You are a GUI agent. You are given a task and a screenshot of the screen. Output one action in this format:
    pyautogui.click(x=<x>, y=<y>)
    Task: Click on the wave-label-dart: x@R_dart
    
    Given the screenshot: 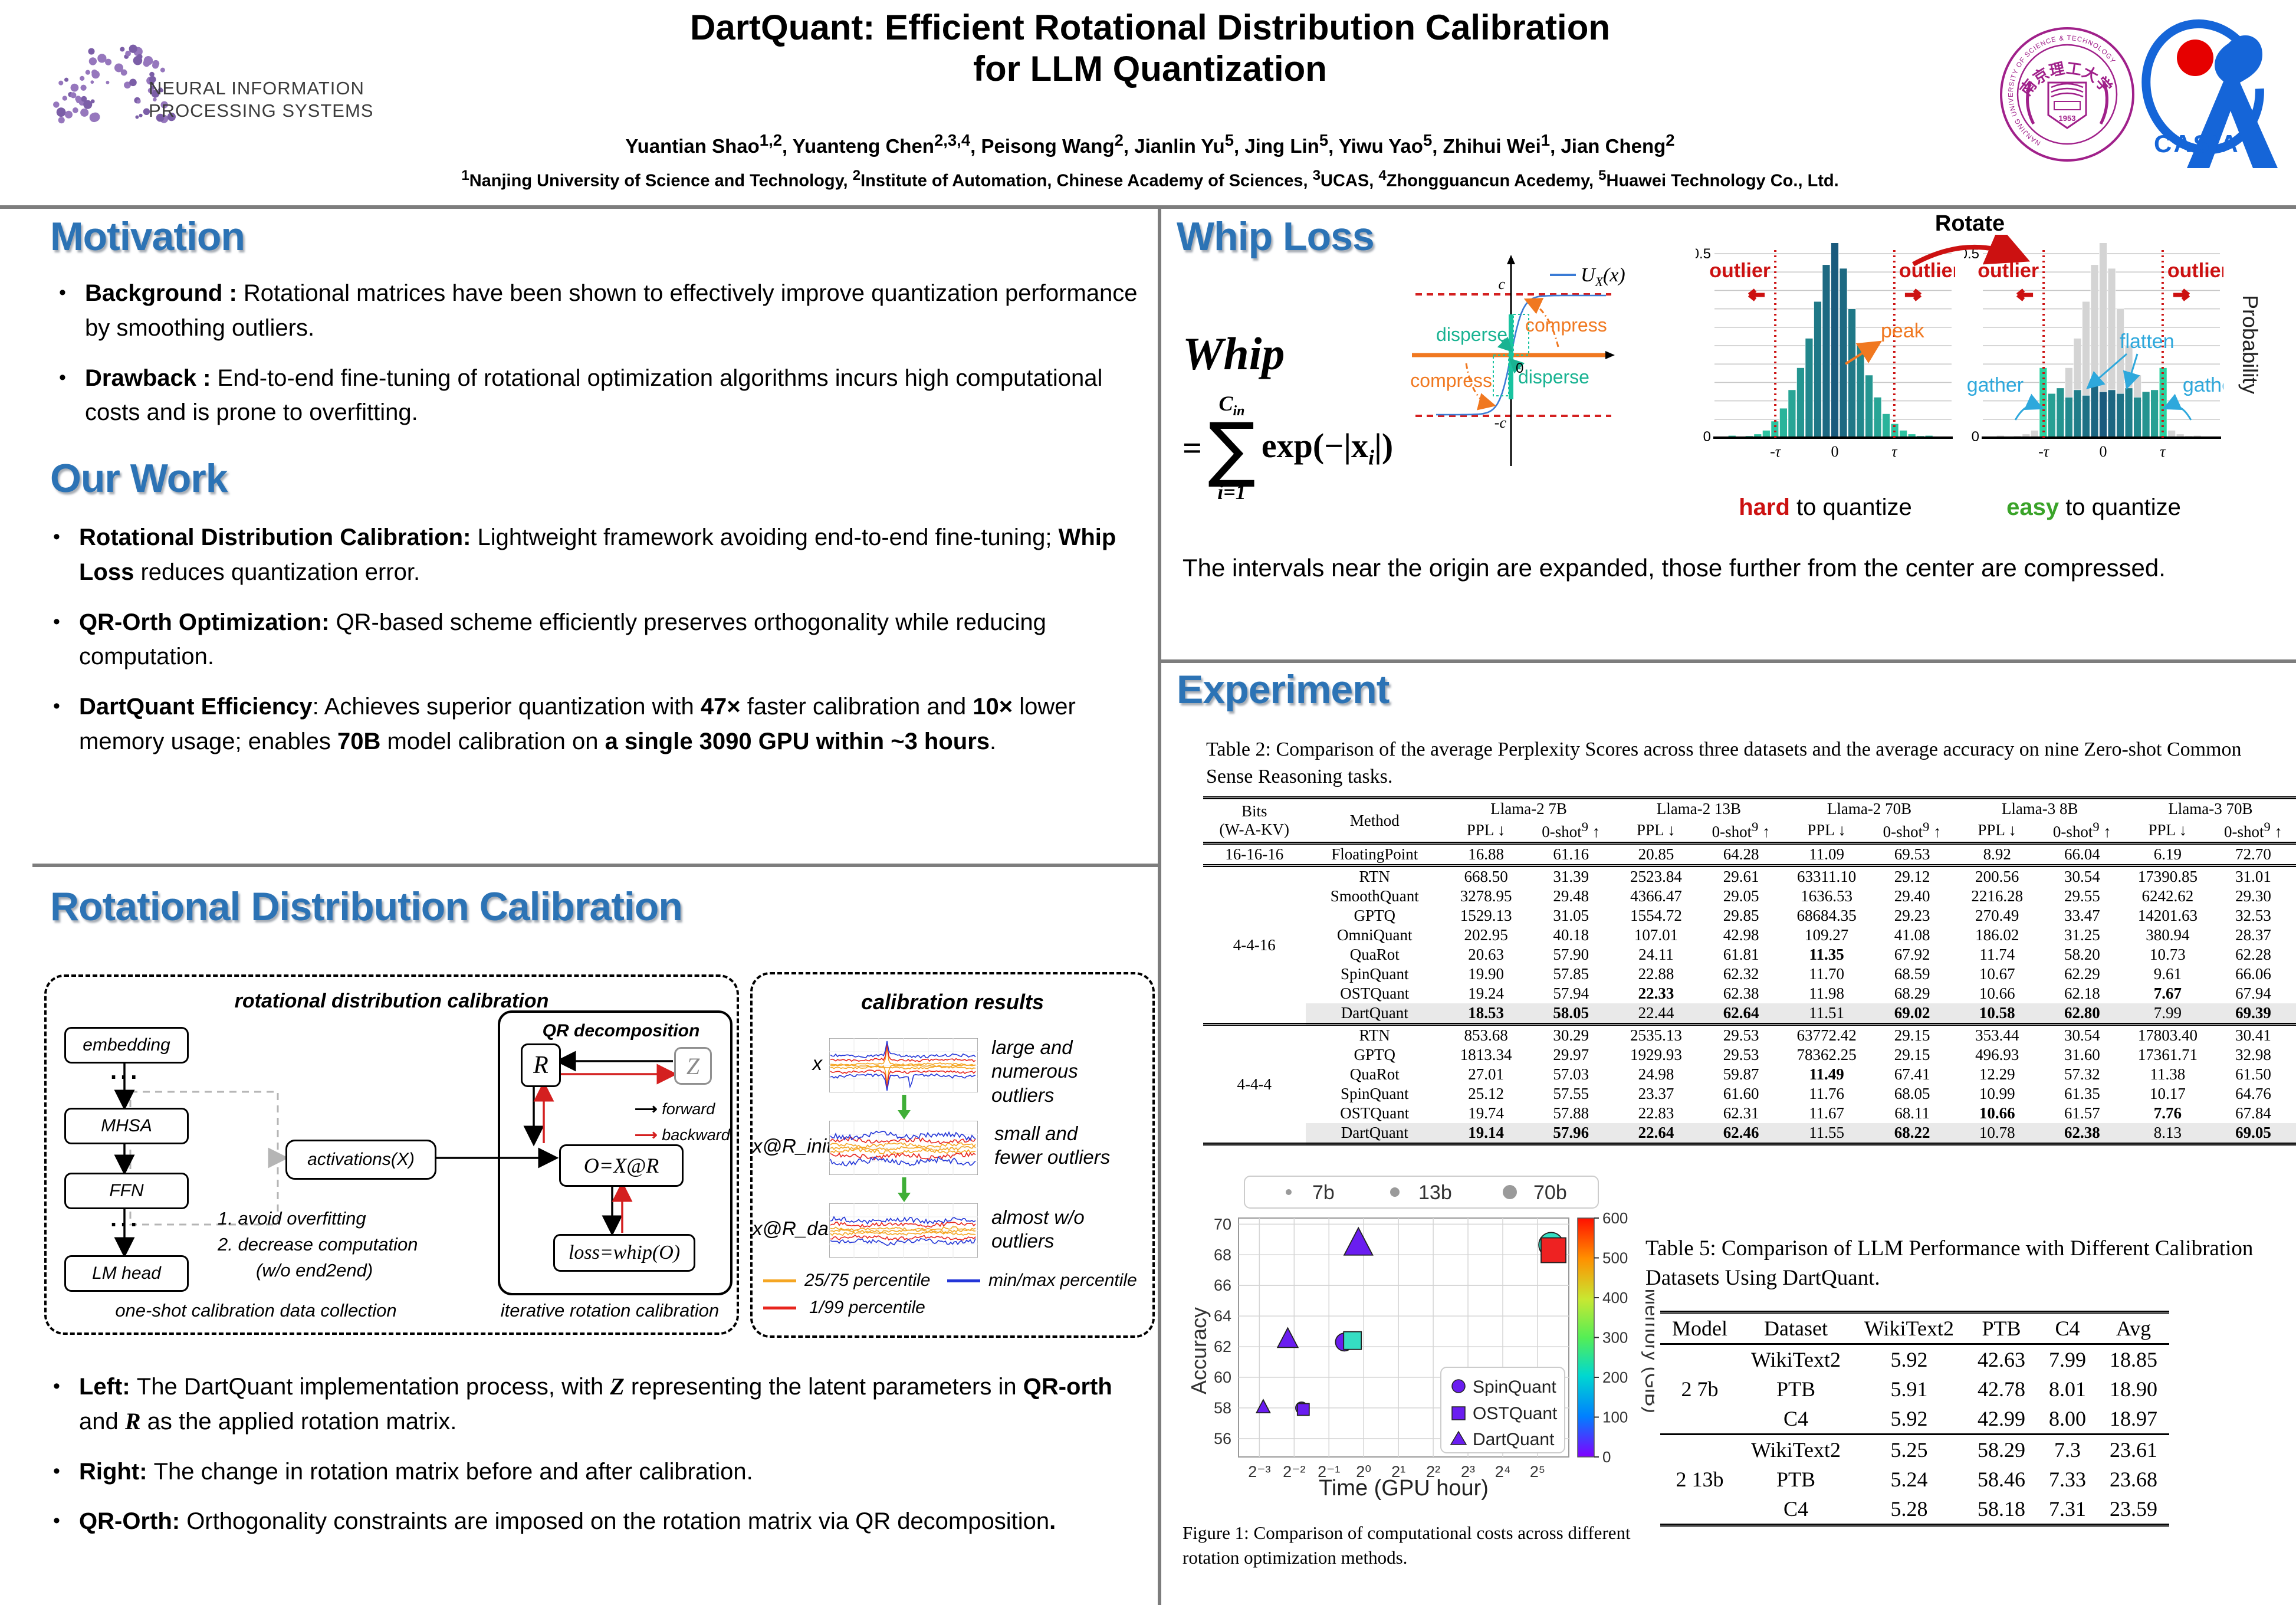 What is the action you would take?
    pyautogui.click(x=797, y=1228)
    